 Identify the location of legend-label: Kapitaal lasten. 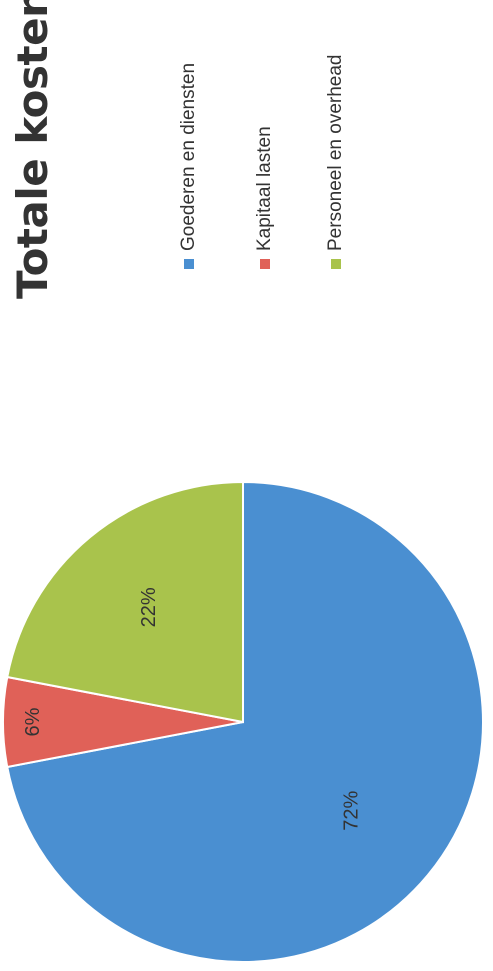
(264, 188).